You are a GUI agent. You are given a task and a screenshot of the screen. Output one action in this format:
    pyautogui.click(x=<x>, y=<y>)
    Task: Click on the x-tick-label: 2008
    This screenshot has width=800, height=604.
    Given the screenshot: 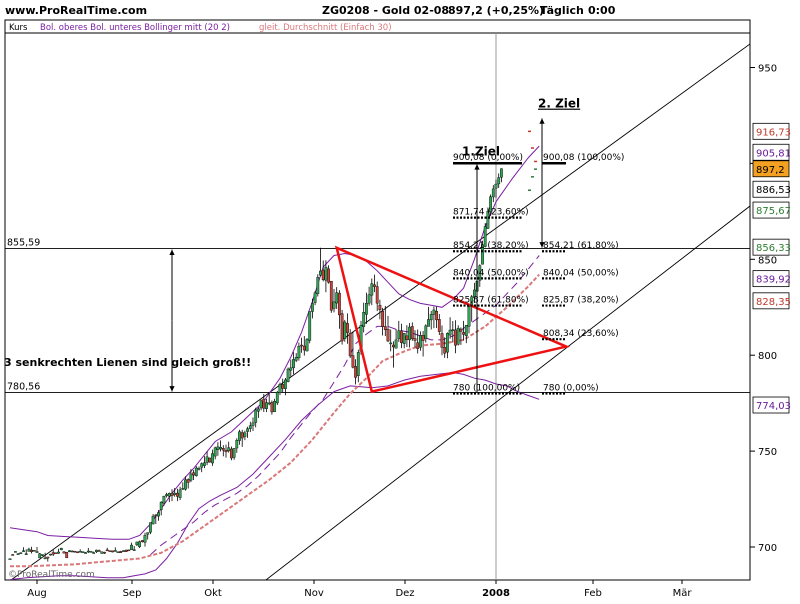 What is the action you would take?
    pyautogui.click(x=496, y=593)
    